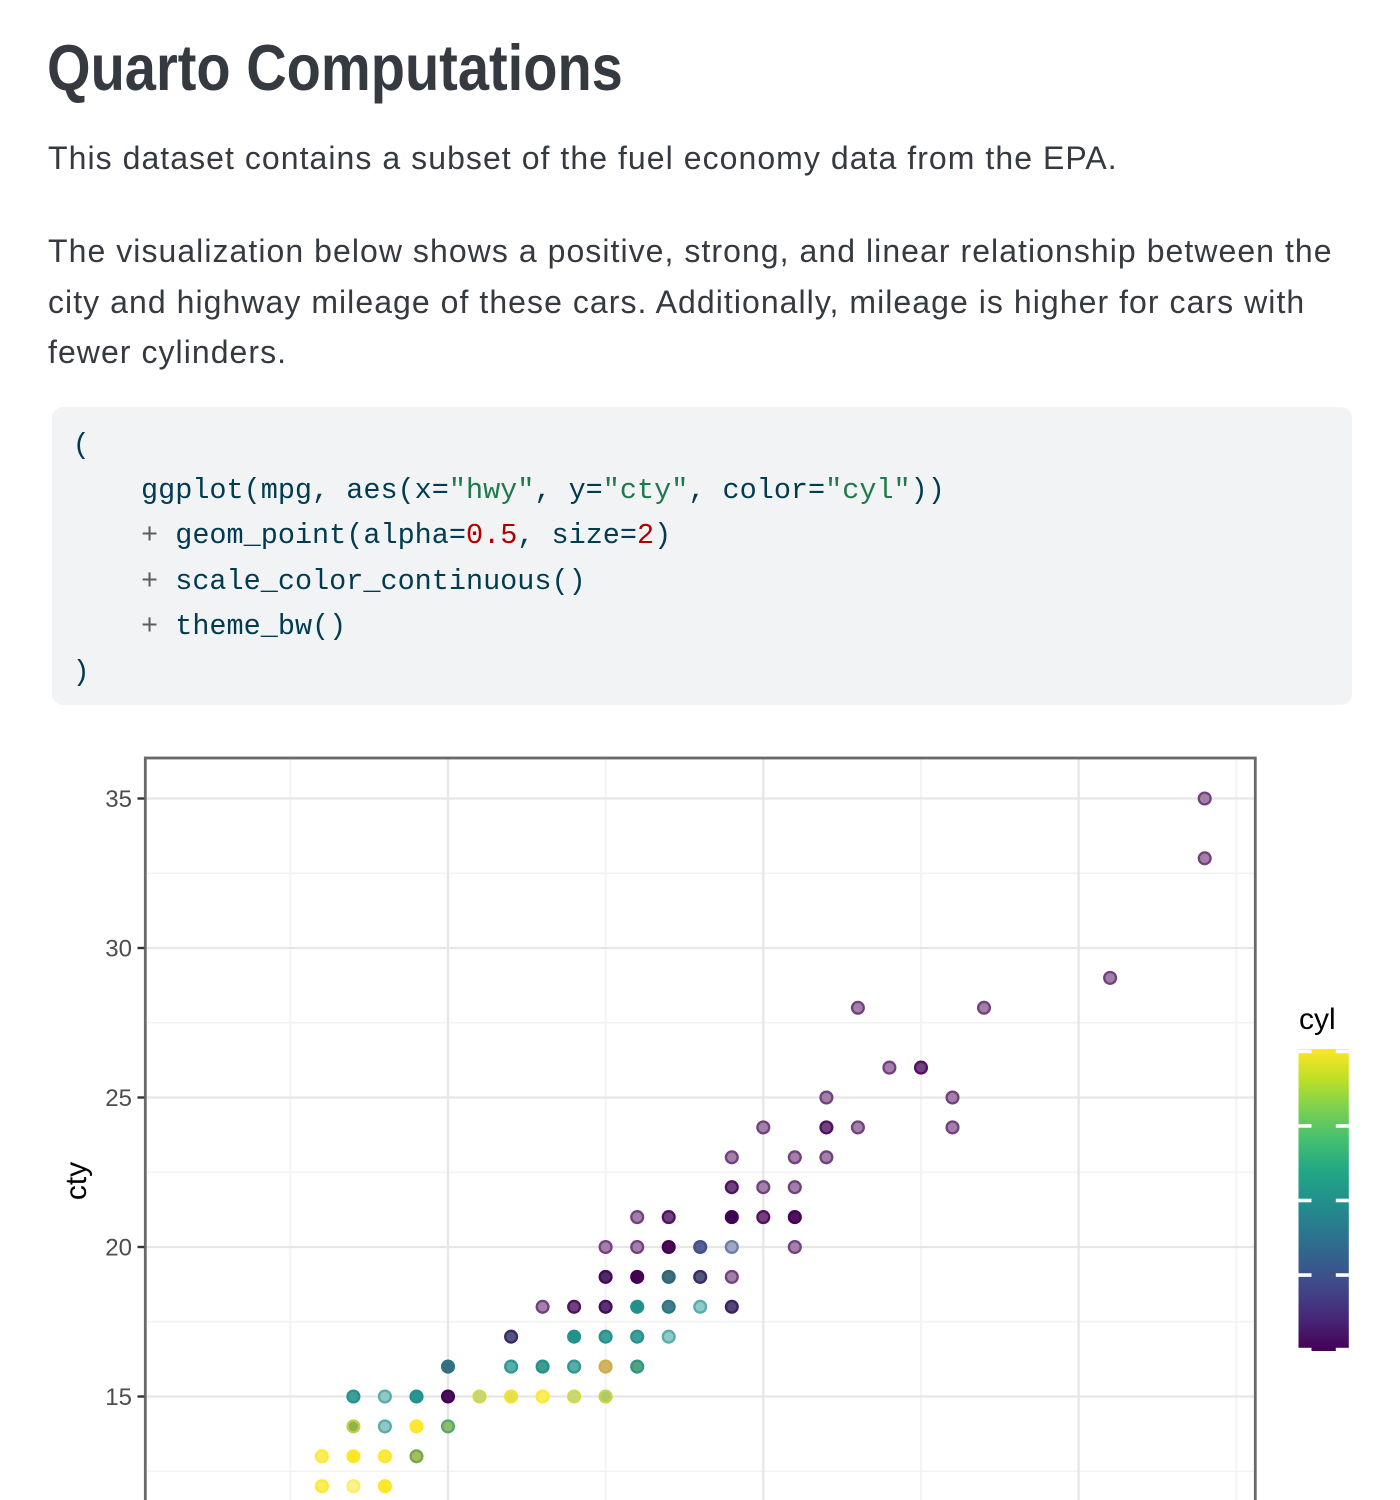 The height and width of the screenshot is (1500, 1400). I want to click on svg-text: 35, so click(118, 799).